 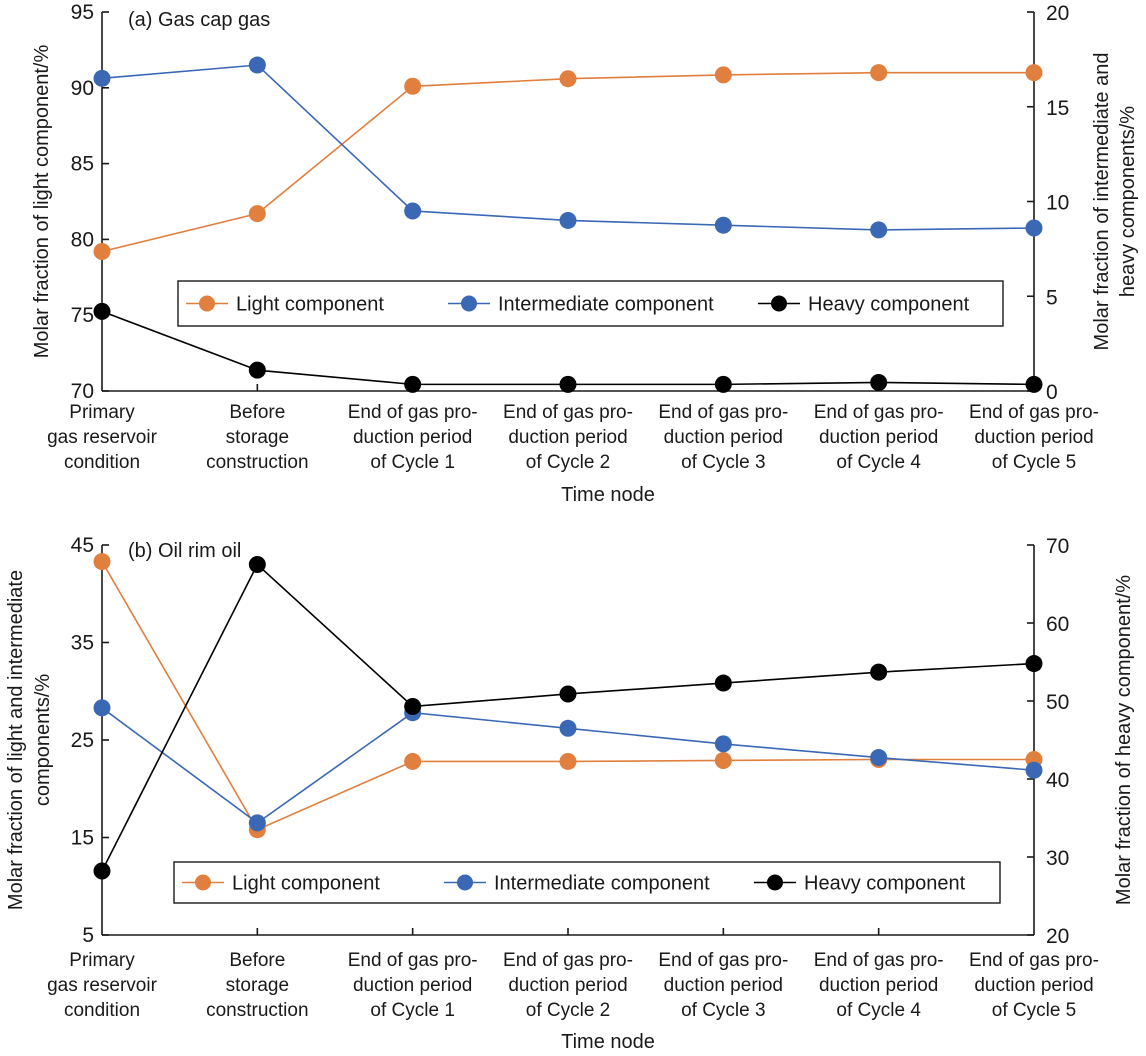 What do you see at coordinates (1102, 202) in the screenshot?
I see `right-axis-title: Molar fraction of intermediate and` at bounding box center [1102, 202].